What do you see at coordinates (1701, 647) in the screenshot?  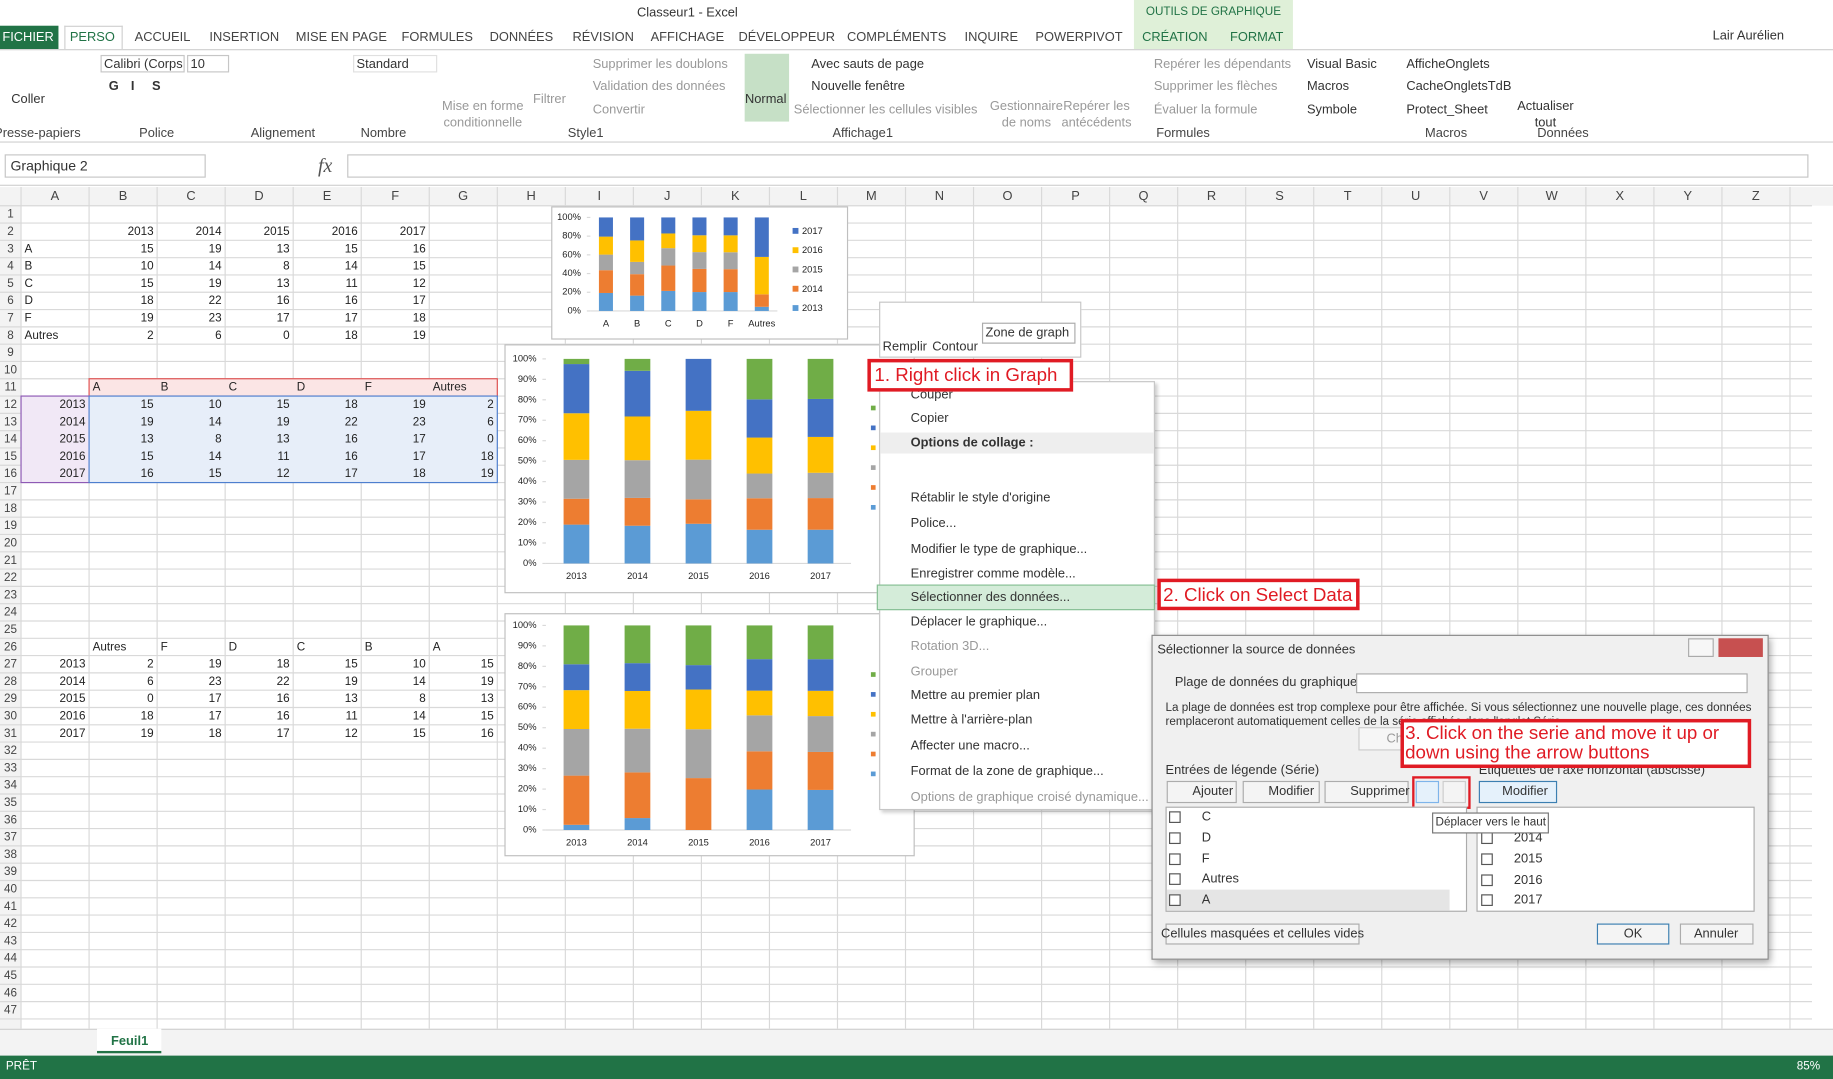 I see `help-button` at bounding box center [1701, 647].